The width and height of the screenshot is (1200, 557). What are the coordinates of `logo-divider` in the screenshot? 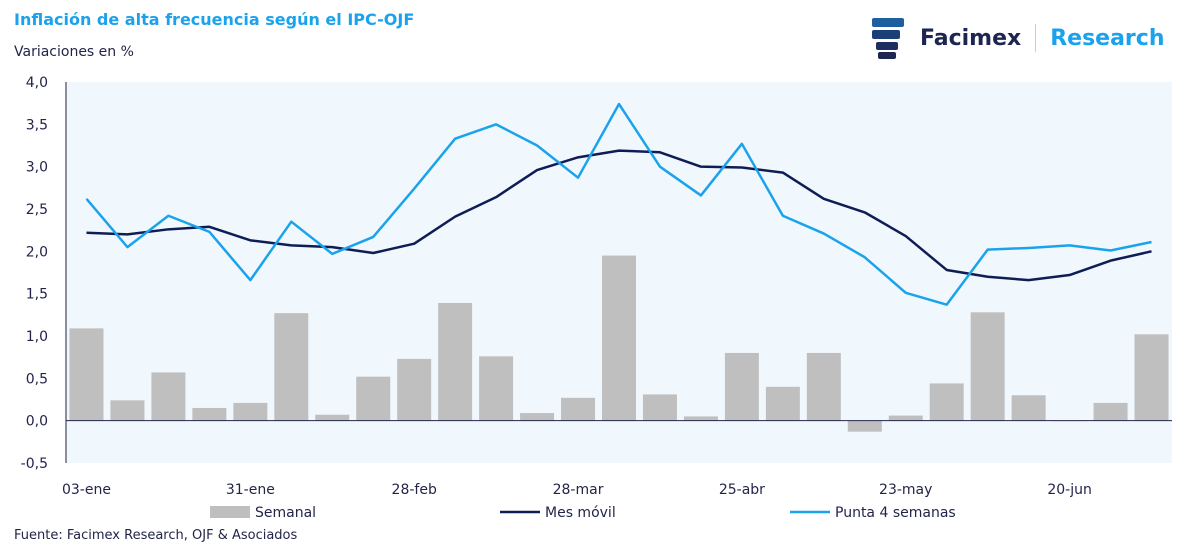 It's located at (1036, 38).